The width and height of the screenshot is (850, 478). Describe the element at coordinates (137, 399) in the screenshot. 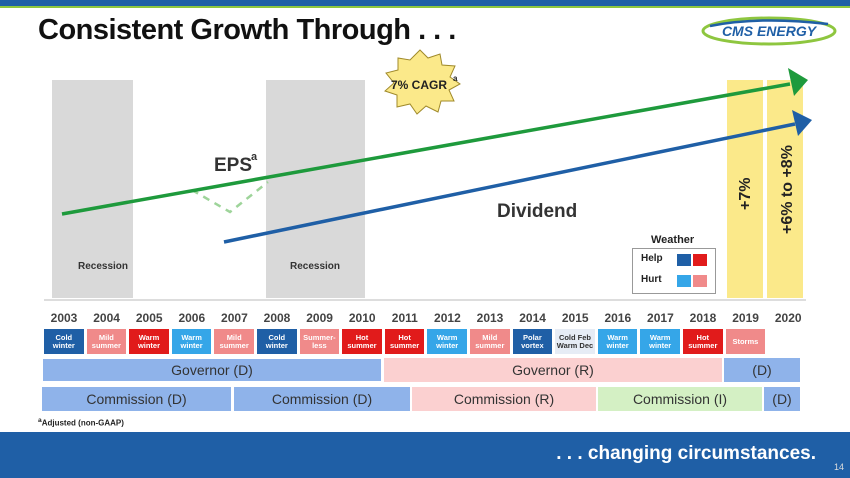

I see `commission-d-bar-1: Commission (D)` at that location.